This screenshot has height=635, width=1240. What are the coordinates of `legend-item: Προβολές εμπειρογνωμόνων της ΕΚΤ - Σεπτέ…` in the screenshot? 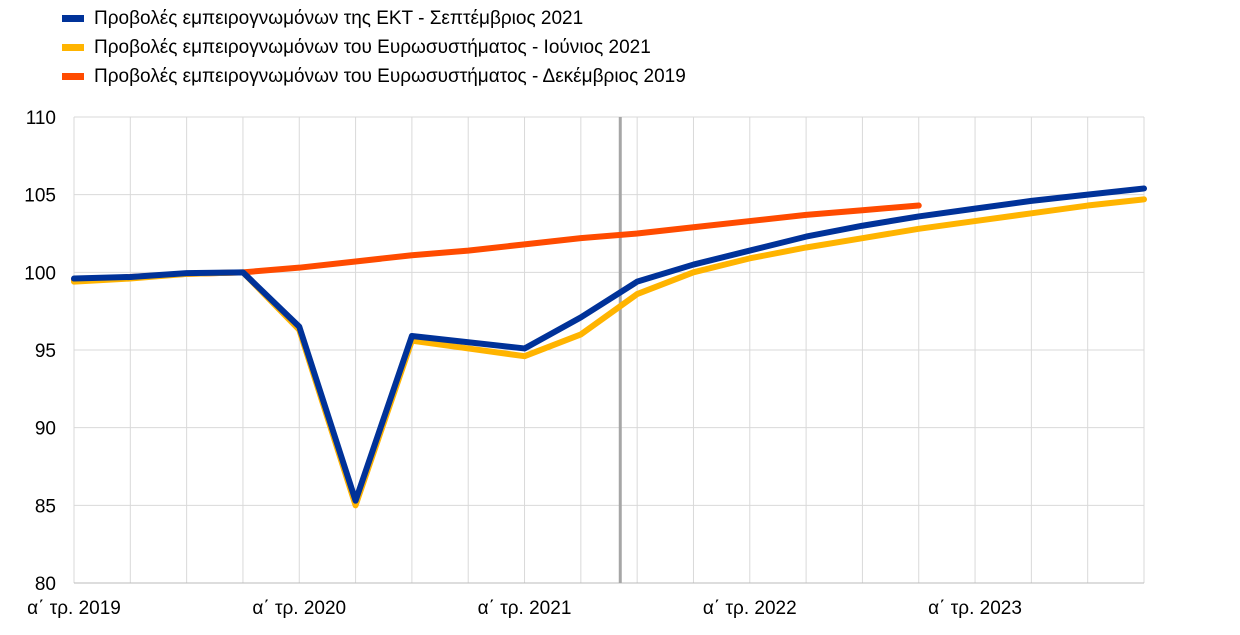 It's located at (374, 18).